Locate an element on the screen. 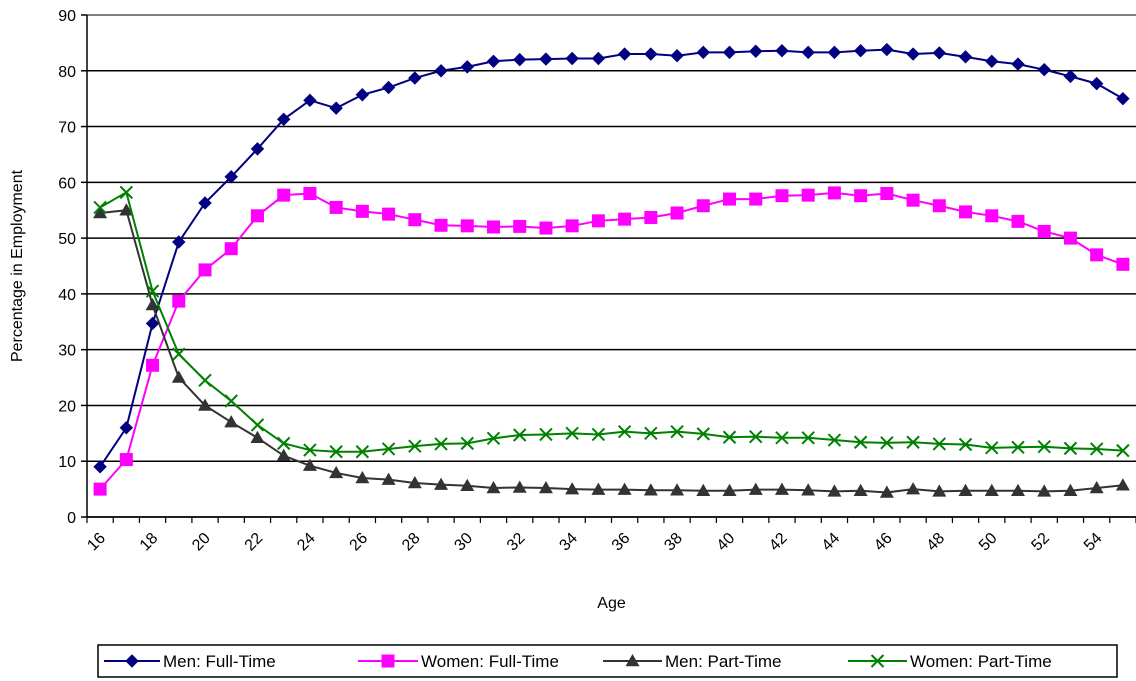  legend-item: Women: Full-Time is located at coordinates (458, 661).